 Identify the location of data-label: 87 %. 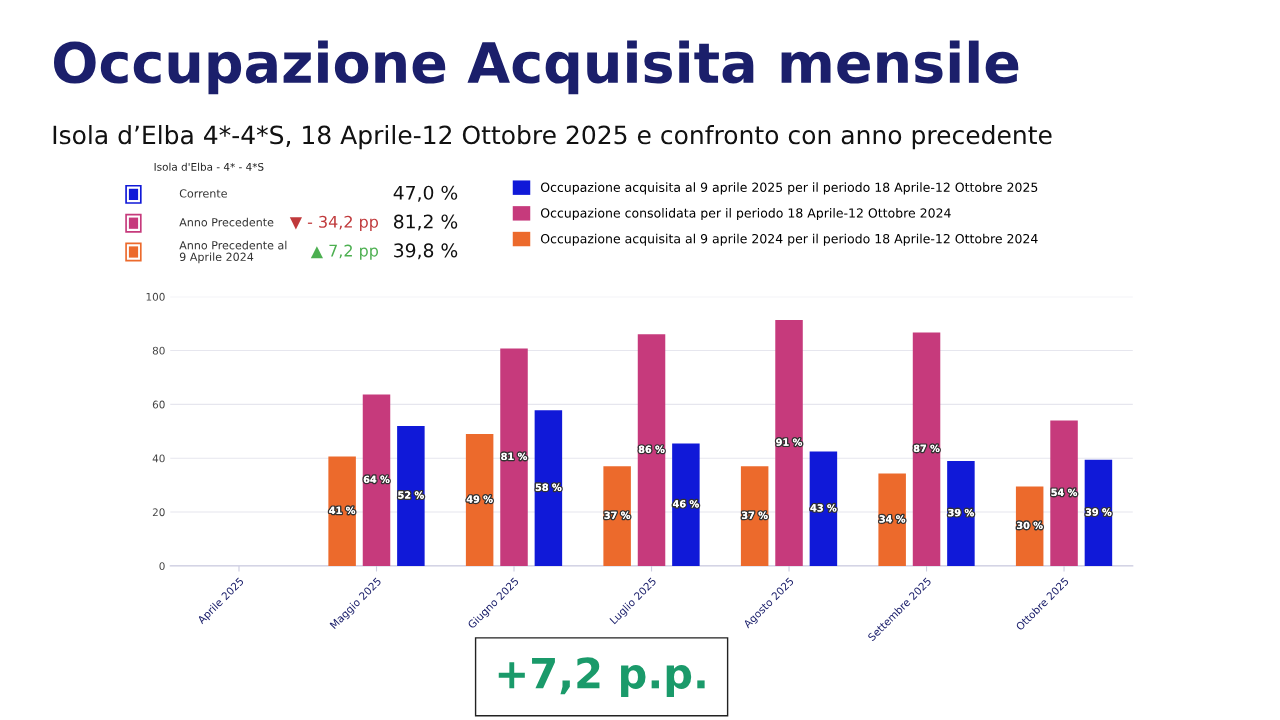
(926, 448).